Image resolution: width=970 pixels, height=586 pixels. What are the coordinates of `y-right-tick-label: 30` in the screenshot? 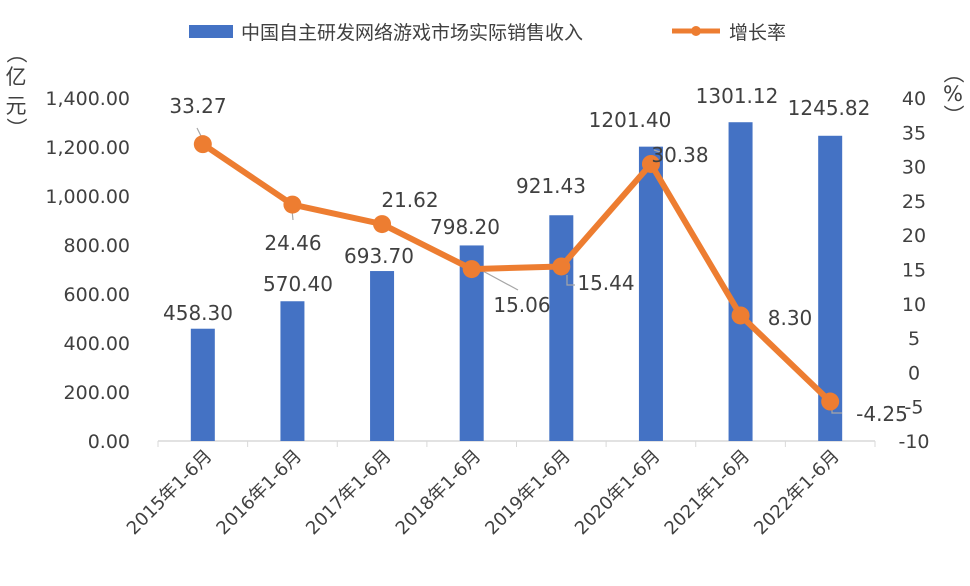 It's located at (914, 168).